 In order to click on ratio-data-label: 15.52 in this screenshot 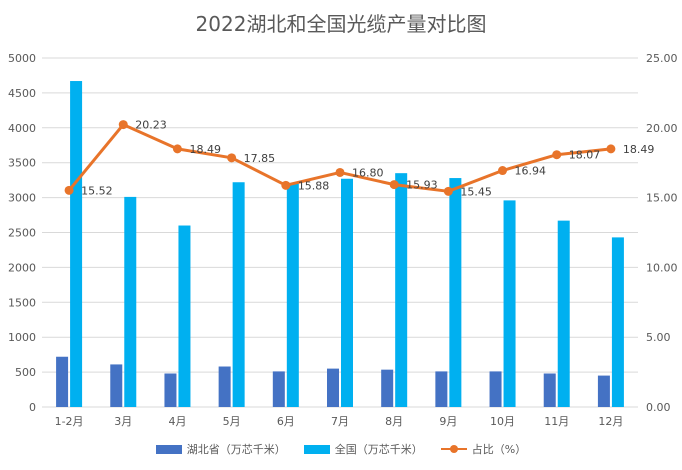, I will do `click(97, 190)`.